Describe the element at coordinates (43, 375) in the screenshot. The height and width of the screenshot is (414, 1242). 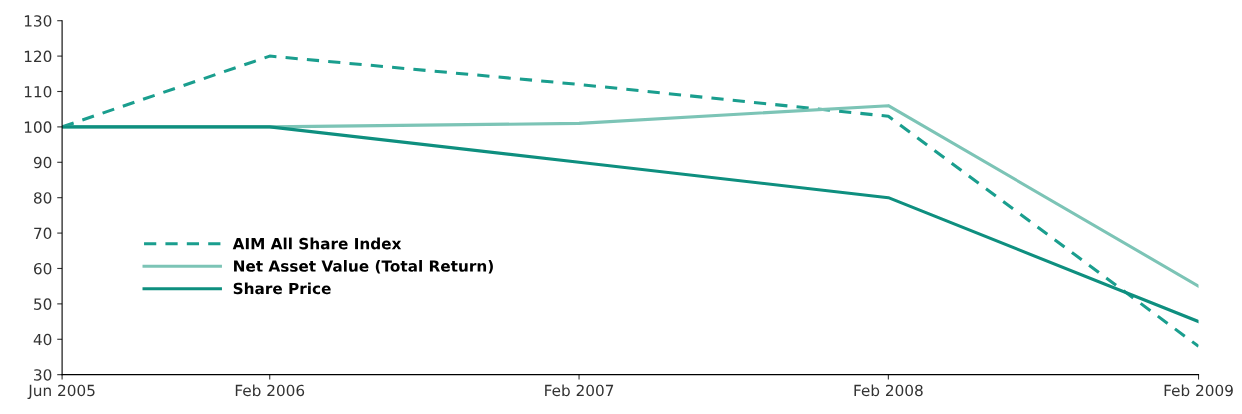
I see `y-tick-label: 30` at that location.